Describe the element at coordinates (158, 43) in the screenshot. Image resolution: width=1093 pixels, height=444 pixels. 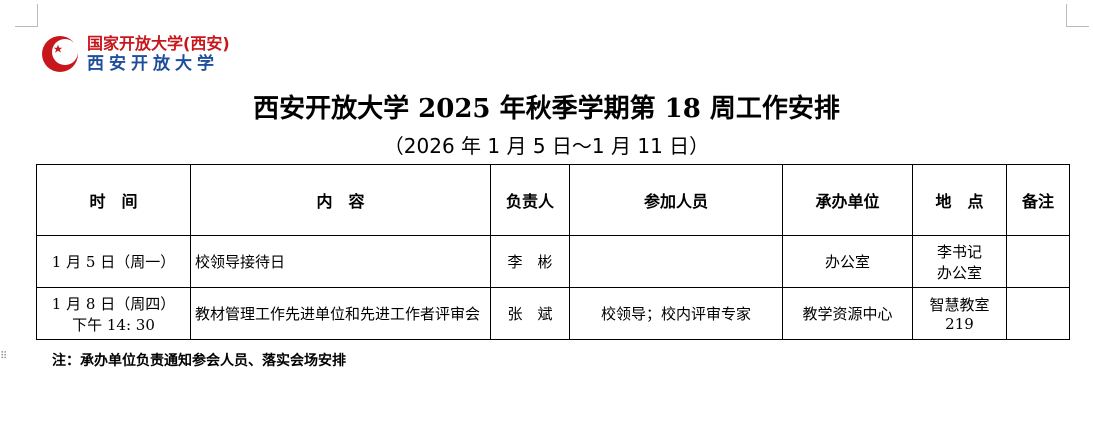
I see `logo-text-national: 国家开放大学(西安)` at that location.